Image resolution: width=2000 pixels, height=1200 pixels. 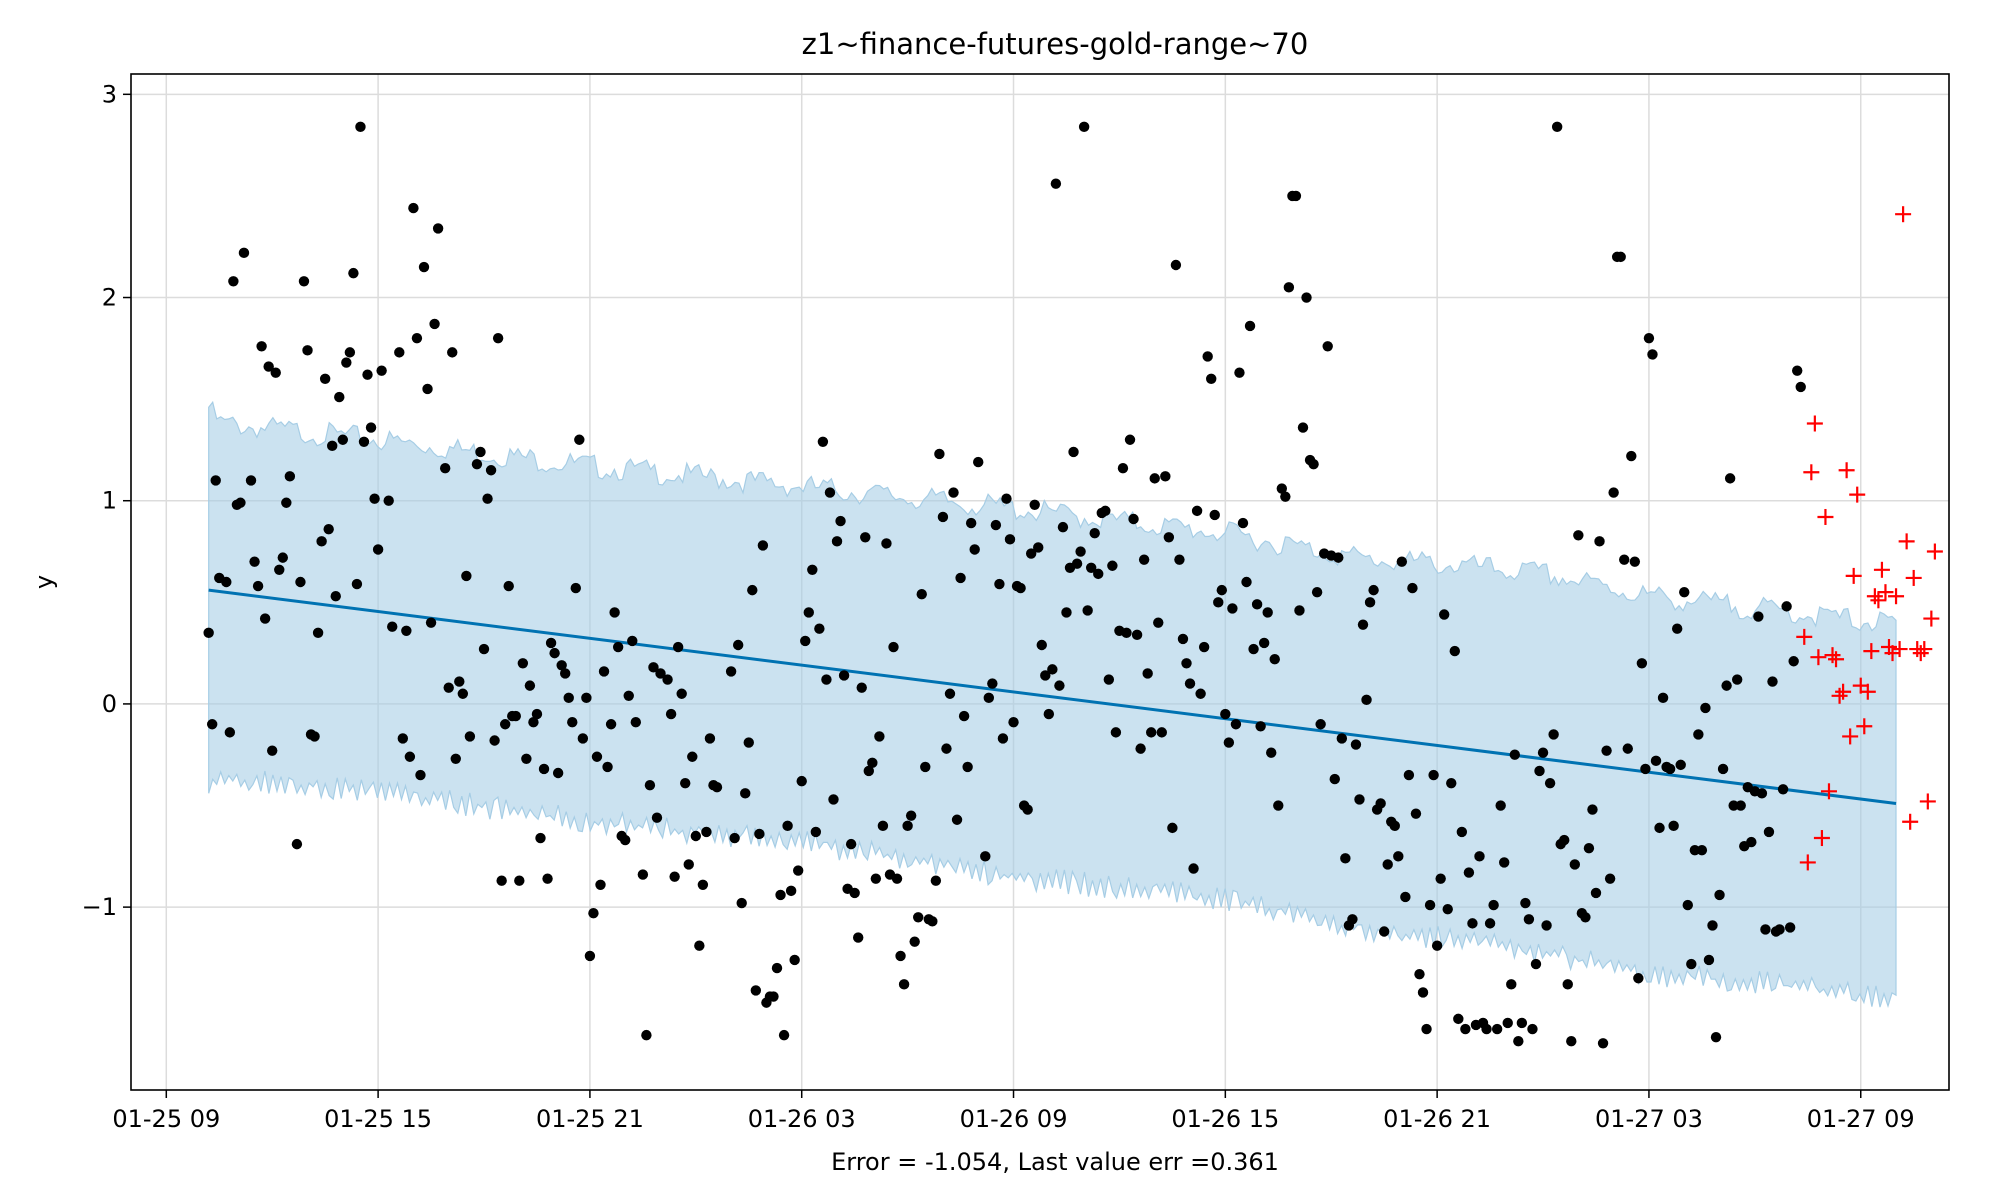 I want to click on x-axis-label: Error = -1.054, Last value err =0.361, so click(x=1055, y=1162).